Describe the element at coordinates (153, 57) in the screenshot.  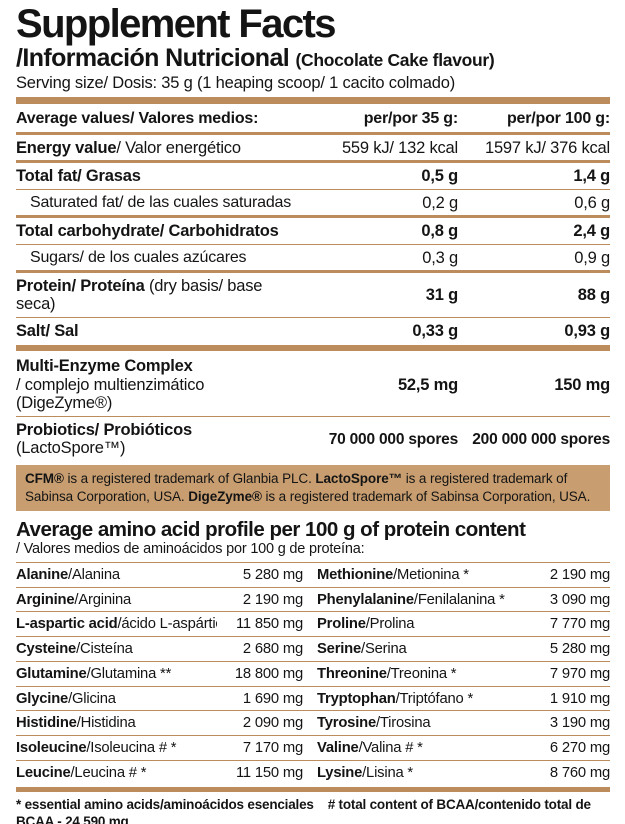
I see `subtitle-text: /Información Nutricional` at that location.